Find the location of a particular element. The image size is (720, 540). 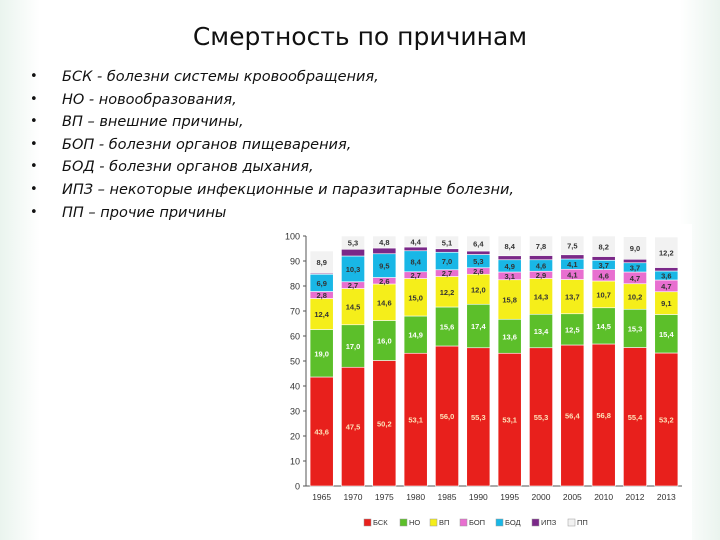

data-label: 13,6 is located at coordinates (509, 336).